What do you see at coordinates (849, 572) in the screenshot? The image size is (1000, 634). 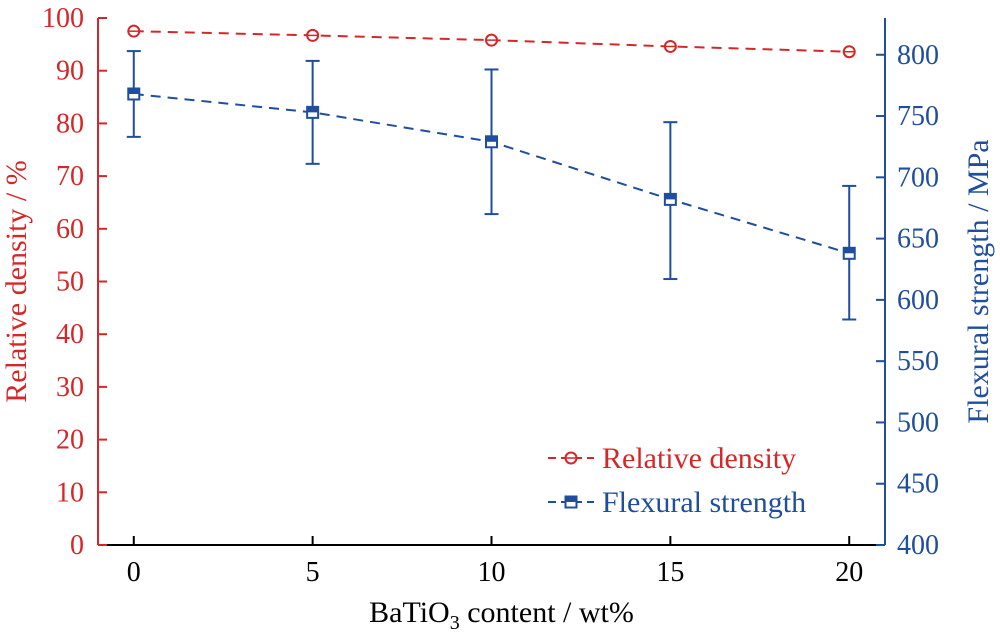 I see `x-tick-label: 20` at bounding box center [849, 572].